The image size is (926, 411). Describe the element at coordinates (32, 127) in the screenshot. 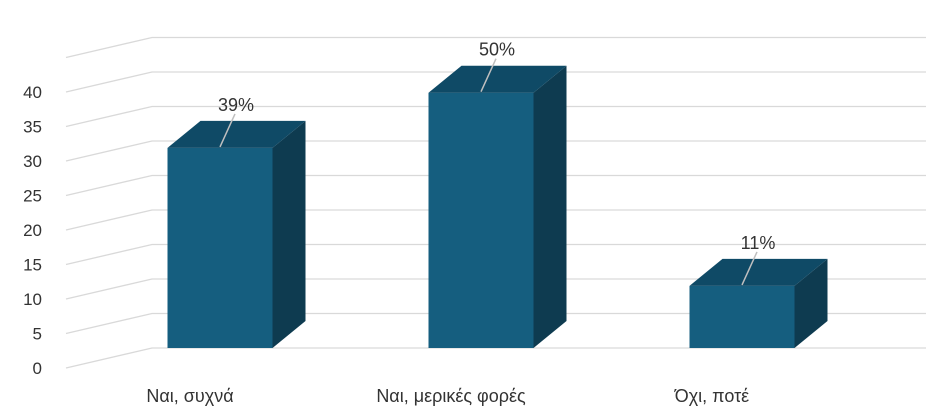

I see `y-tick-label: 35` at that location.